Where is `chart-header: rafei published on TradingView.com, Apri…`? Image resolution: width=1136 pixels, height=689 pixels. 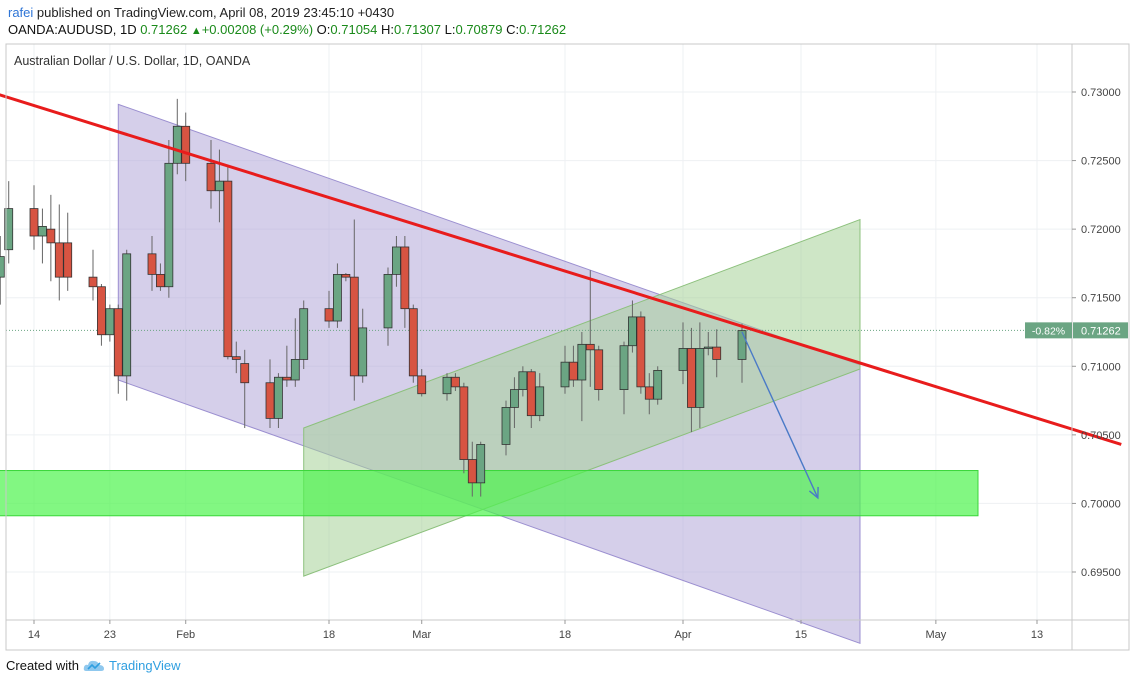
chart-header: rafei published on TradingView.com, Apri… is located at coordinates (287, 22).